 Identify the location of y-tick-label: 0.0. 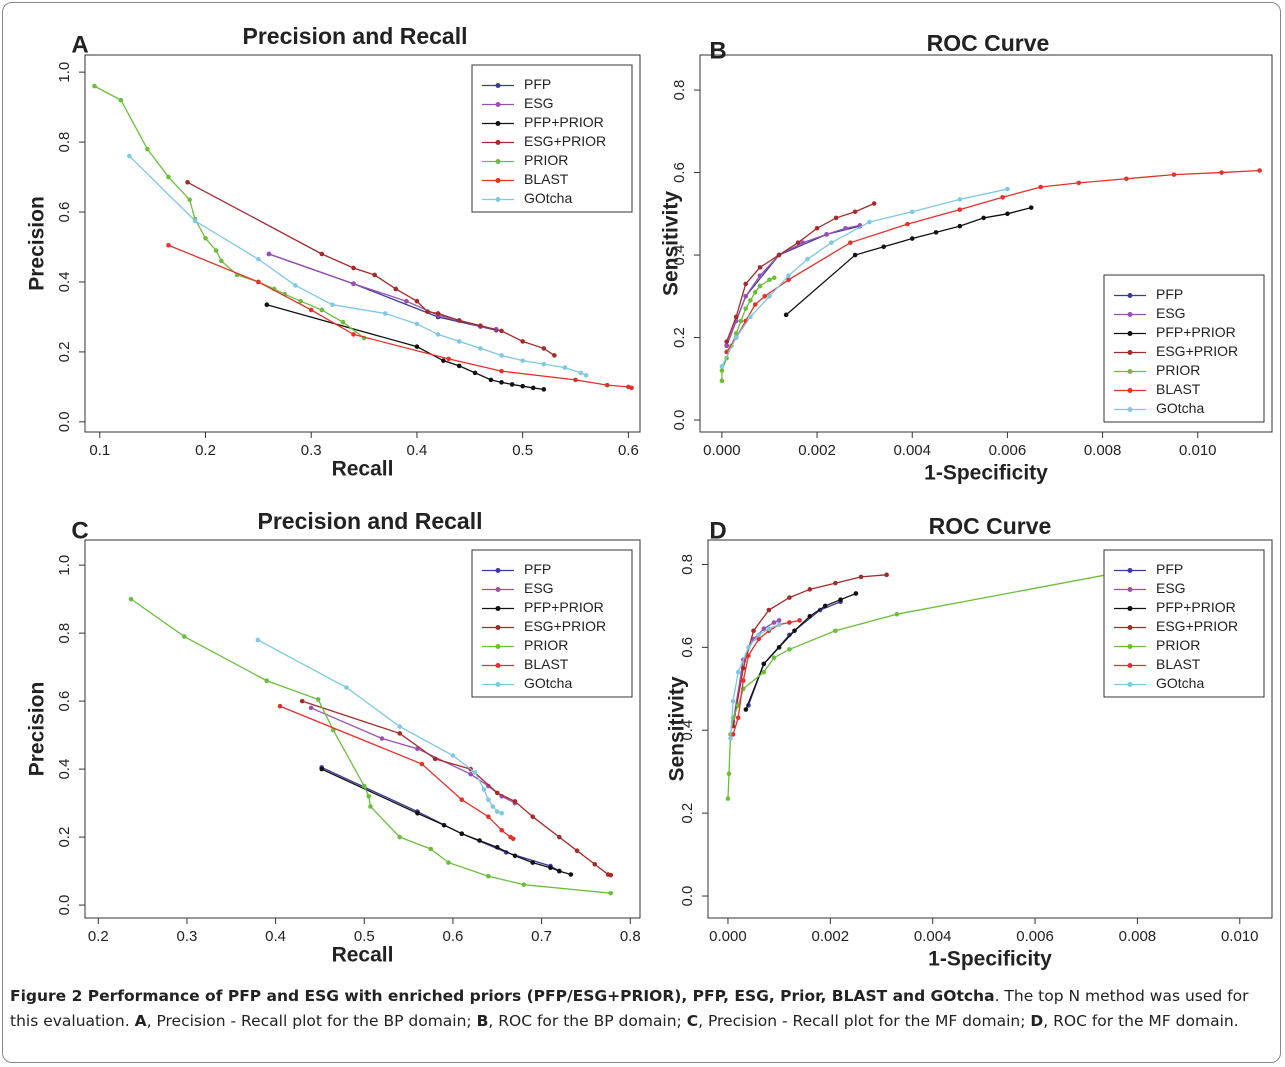
(64, 905).